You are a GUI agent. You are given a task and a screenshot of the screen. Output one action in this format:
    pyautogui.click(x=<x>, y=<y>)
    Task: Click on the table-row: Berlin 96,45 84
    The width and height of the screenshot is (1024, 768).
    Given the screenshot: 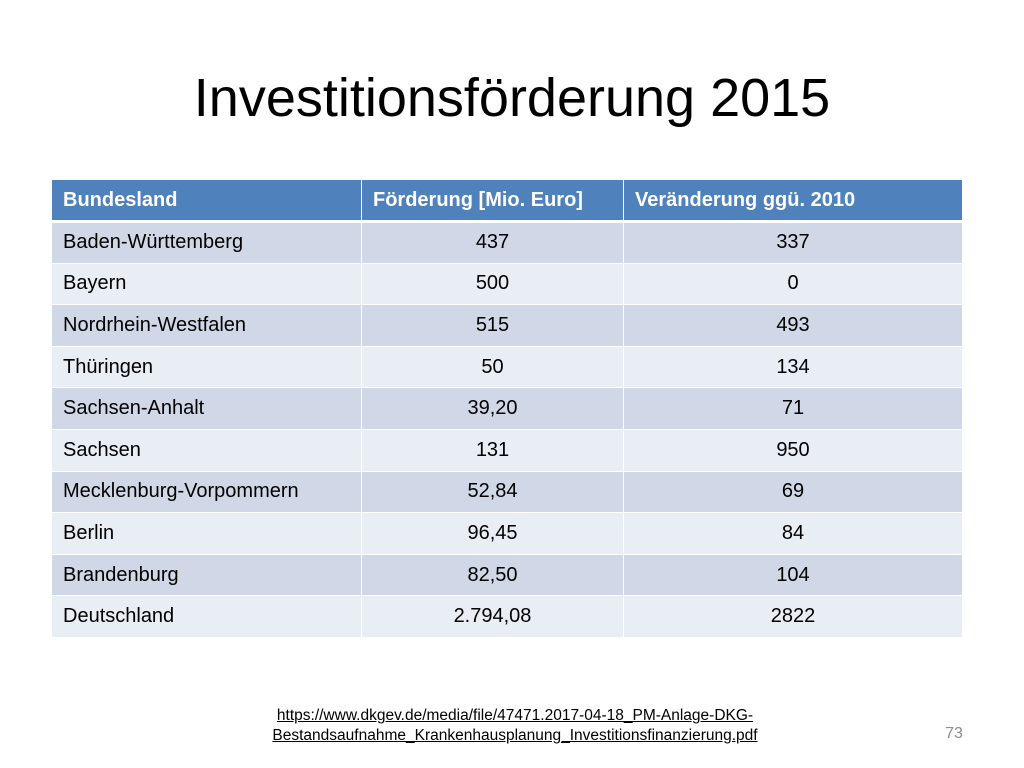 What is the action you would take?
    pyautogui.click(x=507, y=533)
    